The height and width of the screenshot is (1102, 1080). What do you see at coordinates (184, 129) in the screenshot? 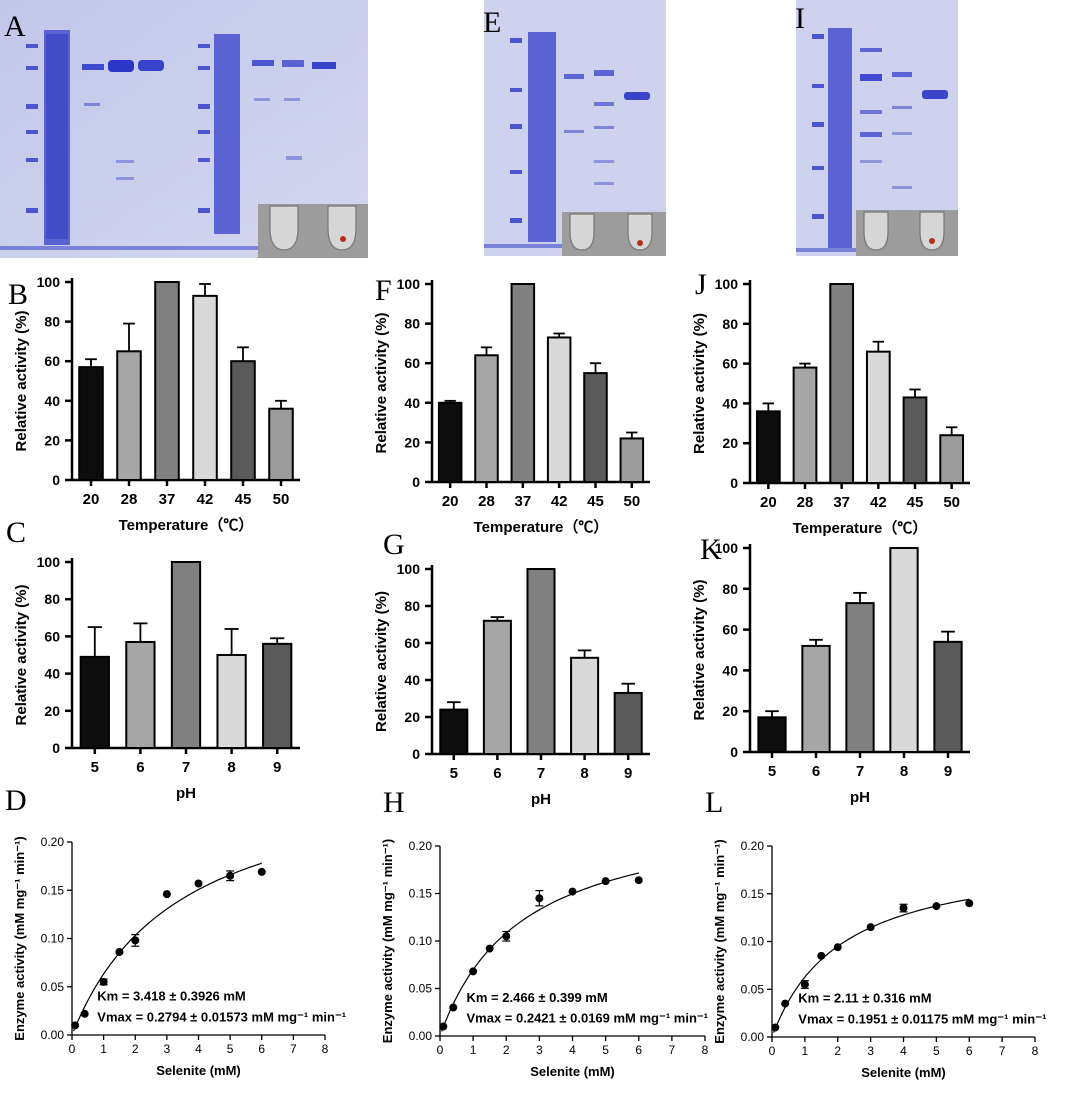
I see `gel-image-a` at bounding box center [184, 129].